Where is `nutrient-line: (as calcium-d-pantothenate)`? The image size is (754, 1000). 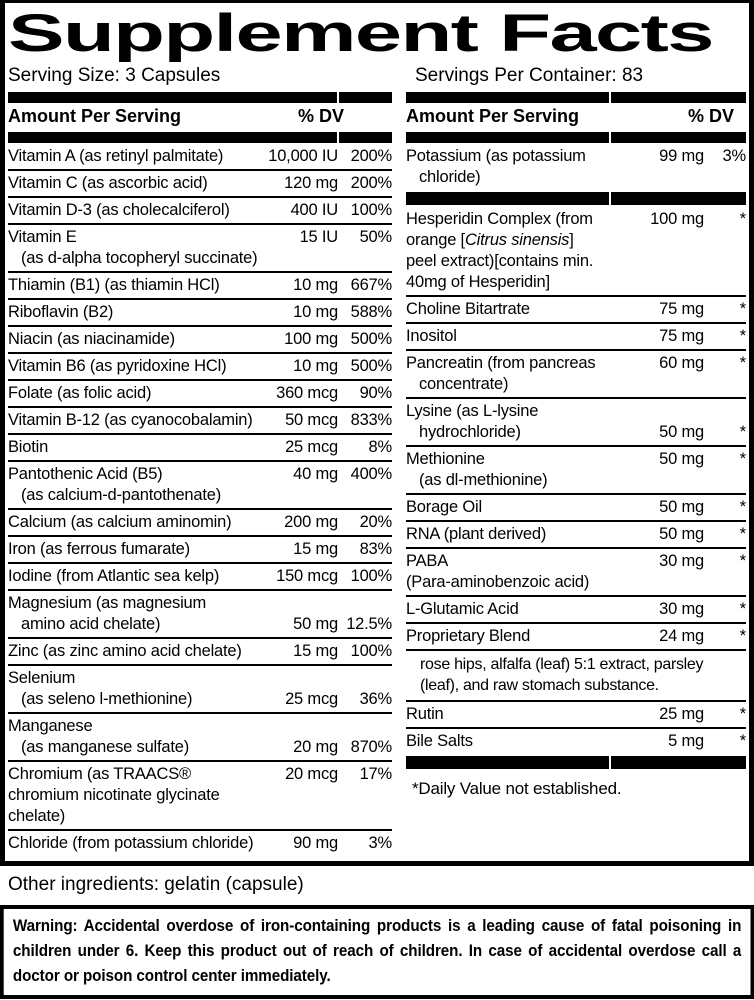 nutrient-line: (as calcium-d-pantothenate) is located at coordinates (200, 495).